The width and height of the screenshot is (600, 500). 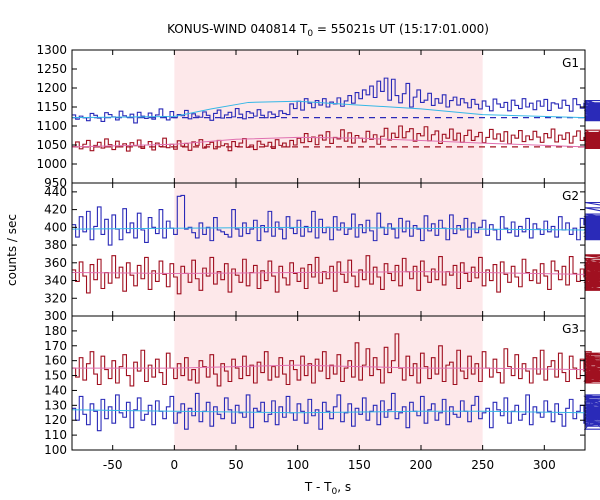 I want to click on series-G1-blue, so click(x=336, y=100).